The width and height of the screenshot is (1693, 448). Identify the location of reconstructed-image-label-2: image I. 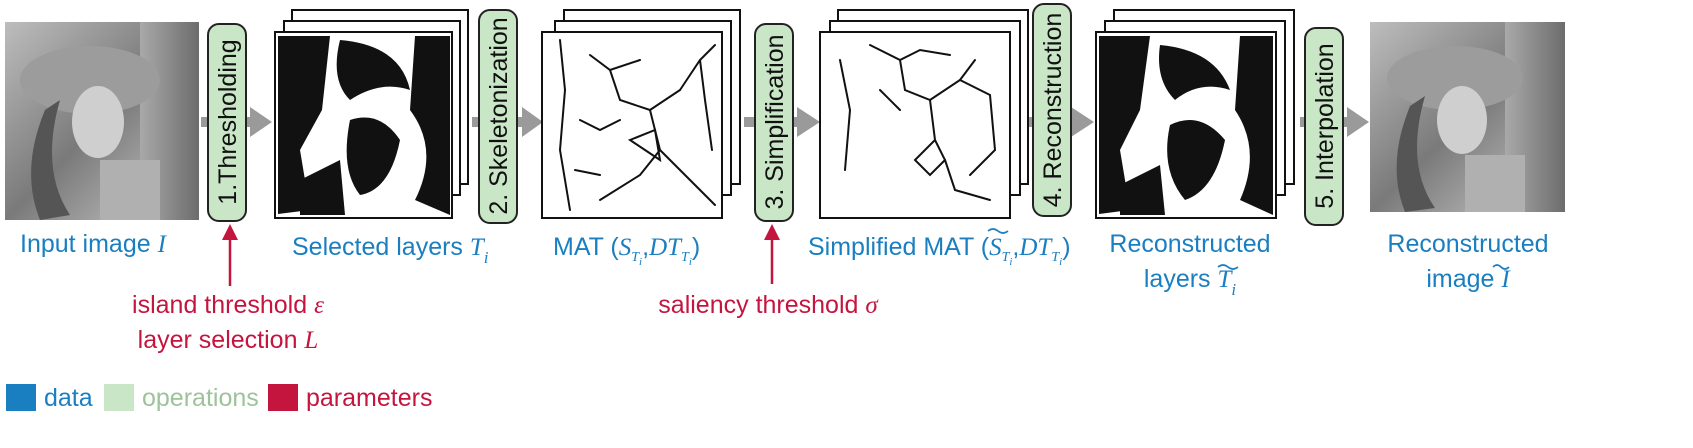
(1468, 279).